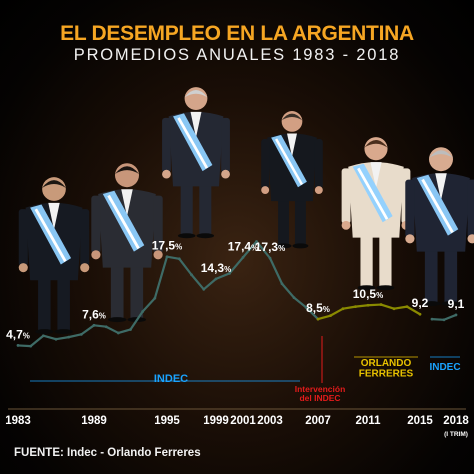 Image resolution: width=474 pixels, height=474 pixels. What do you see at coordinates (216, 268) in the screenshot?
I see `data-label-1999: 14,3%` at bounding box center [216, 268].